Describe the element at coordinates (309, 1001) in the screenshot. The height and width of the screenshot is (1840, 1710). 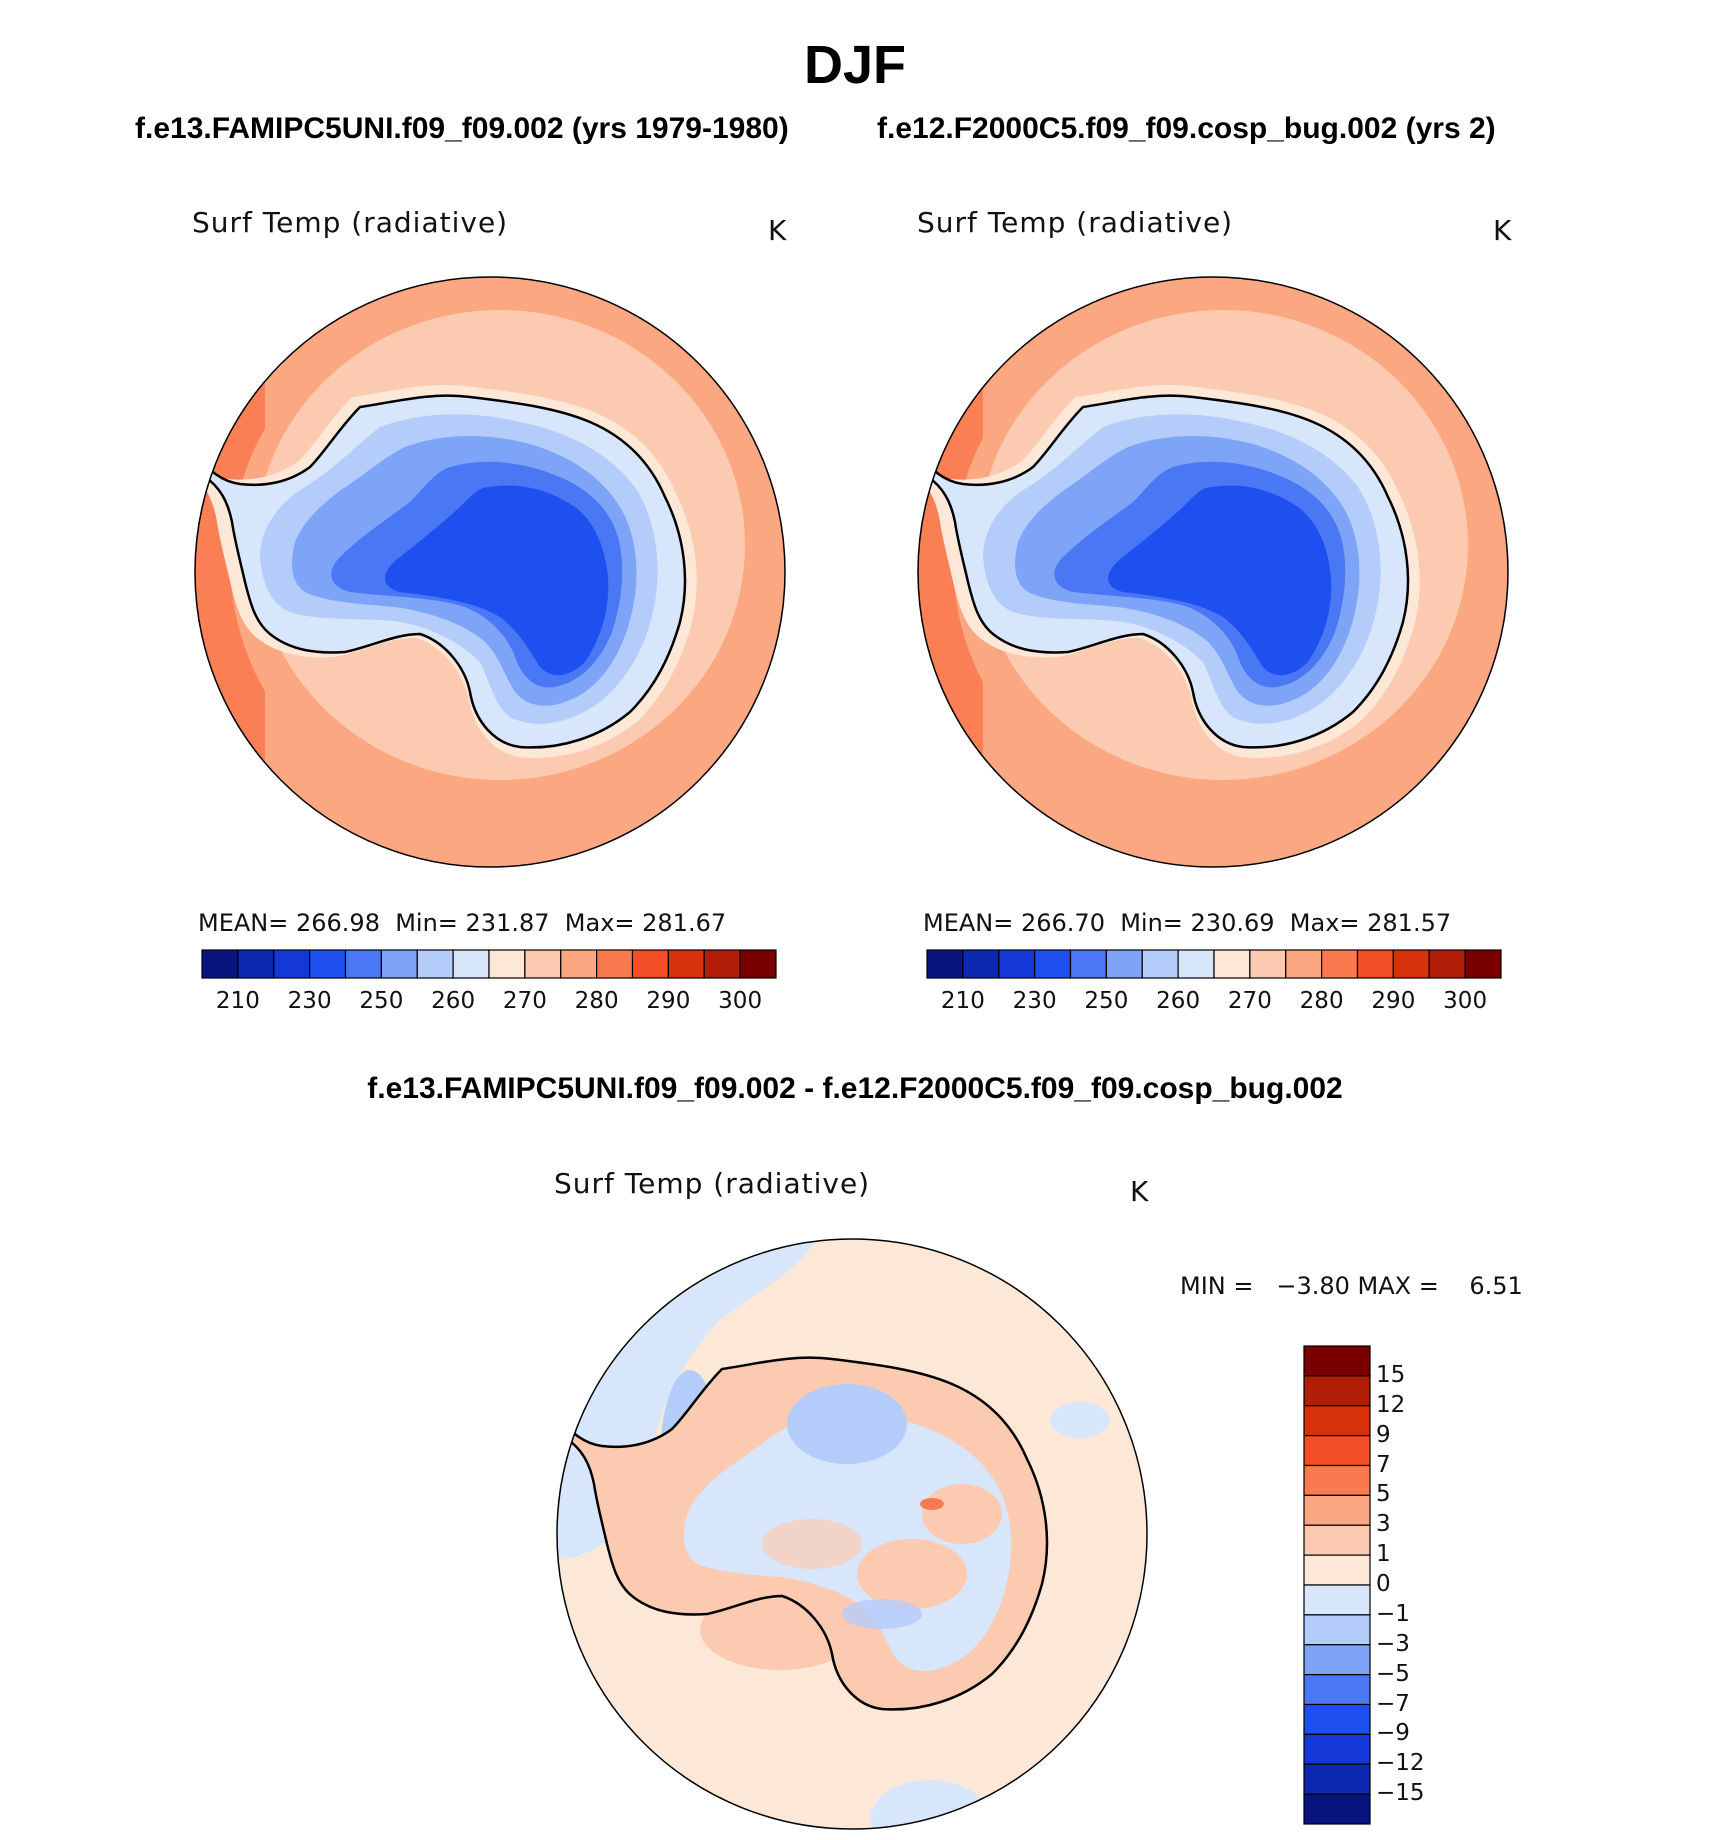
I see `colorbar-panel1-tick-label: 230` at that location.